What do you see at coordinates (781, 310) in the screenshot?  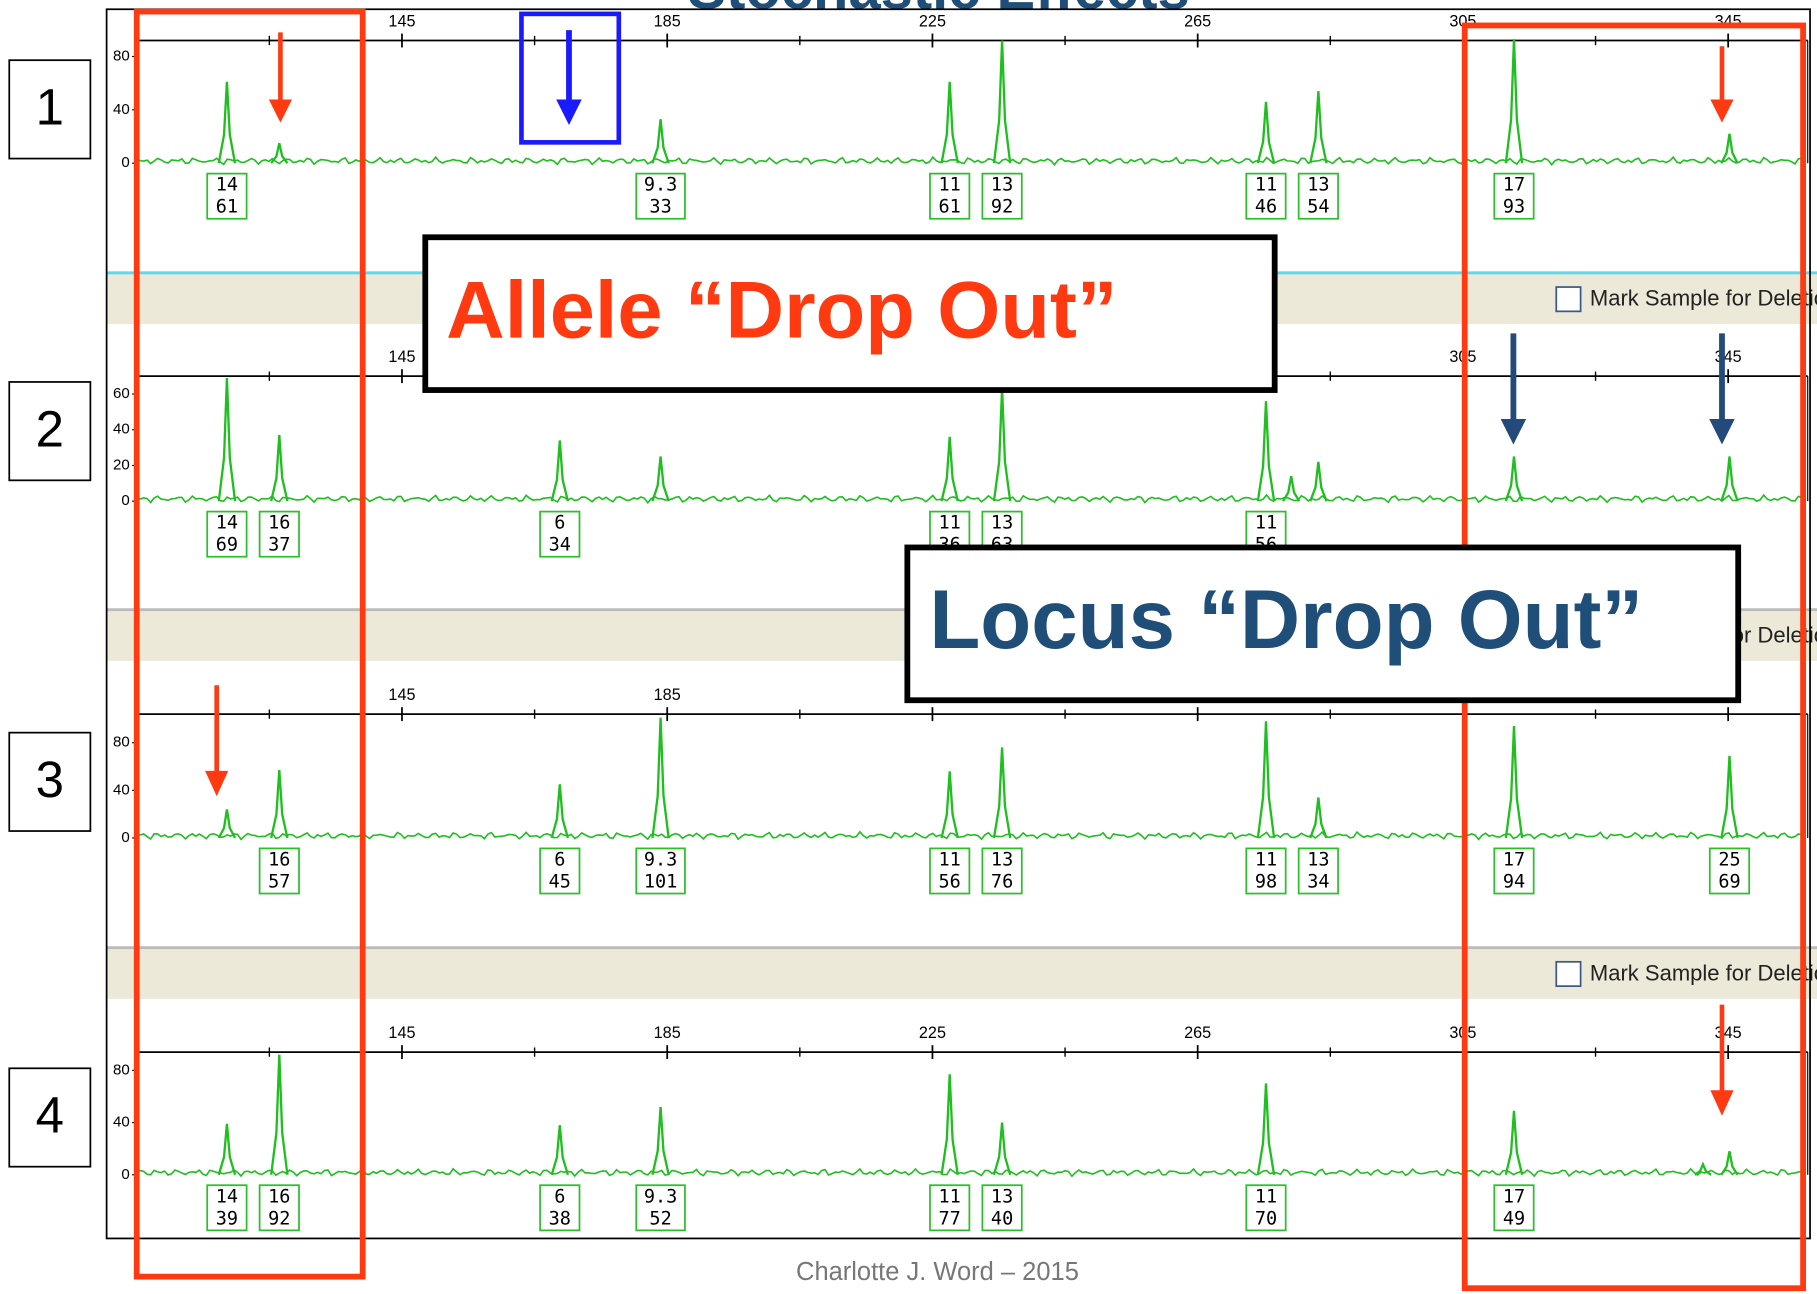 I see `callout-text: Allele “Drop Out”` at bounding box center [781, 310].